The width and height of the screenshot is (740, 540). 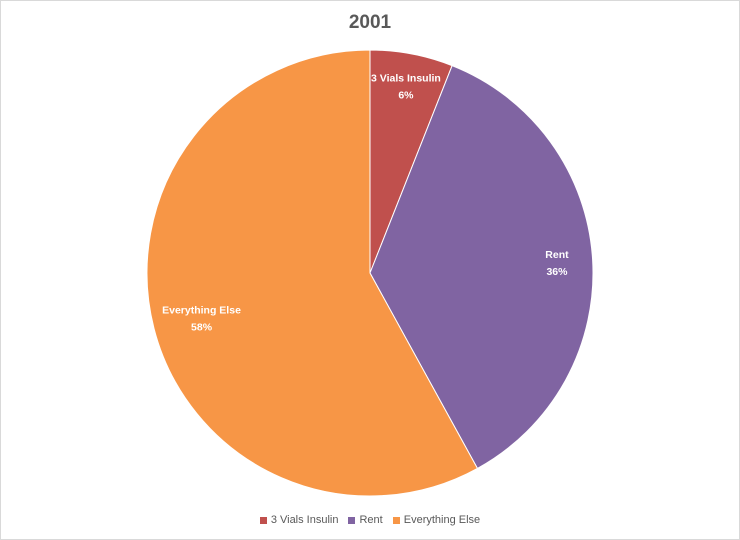 What do you see at coordinates (406, 96) in the screenshot?
I see `slice-value-label-insulin: 6%` at bounding box center [406, 96].